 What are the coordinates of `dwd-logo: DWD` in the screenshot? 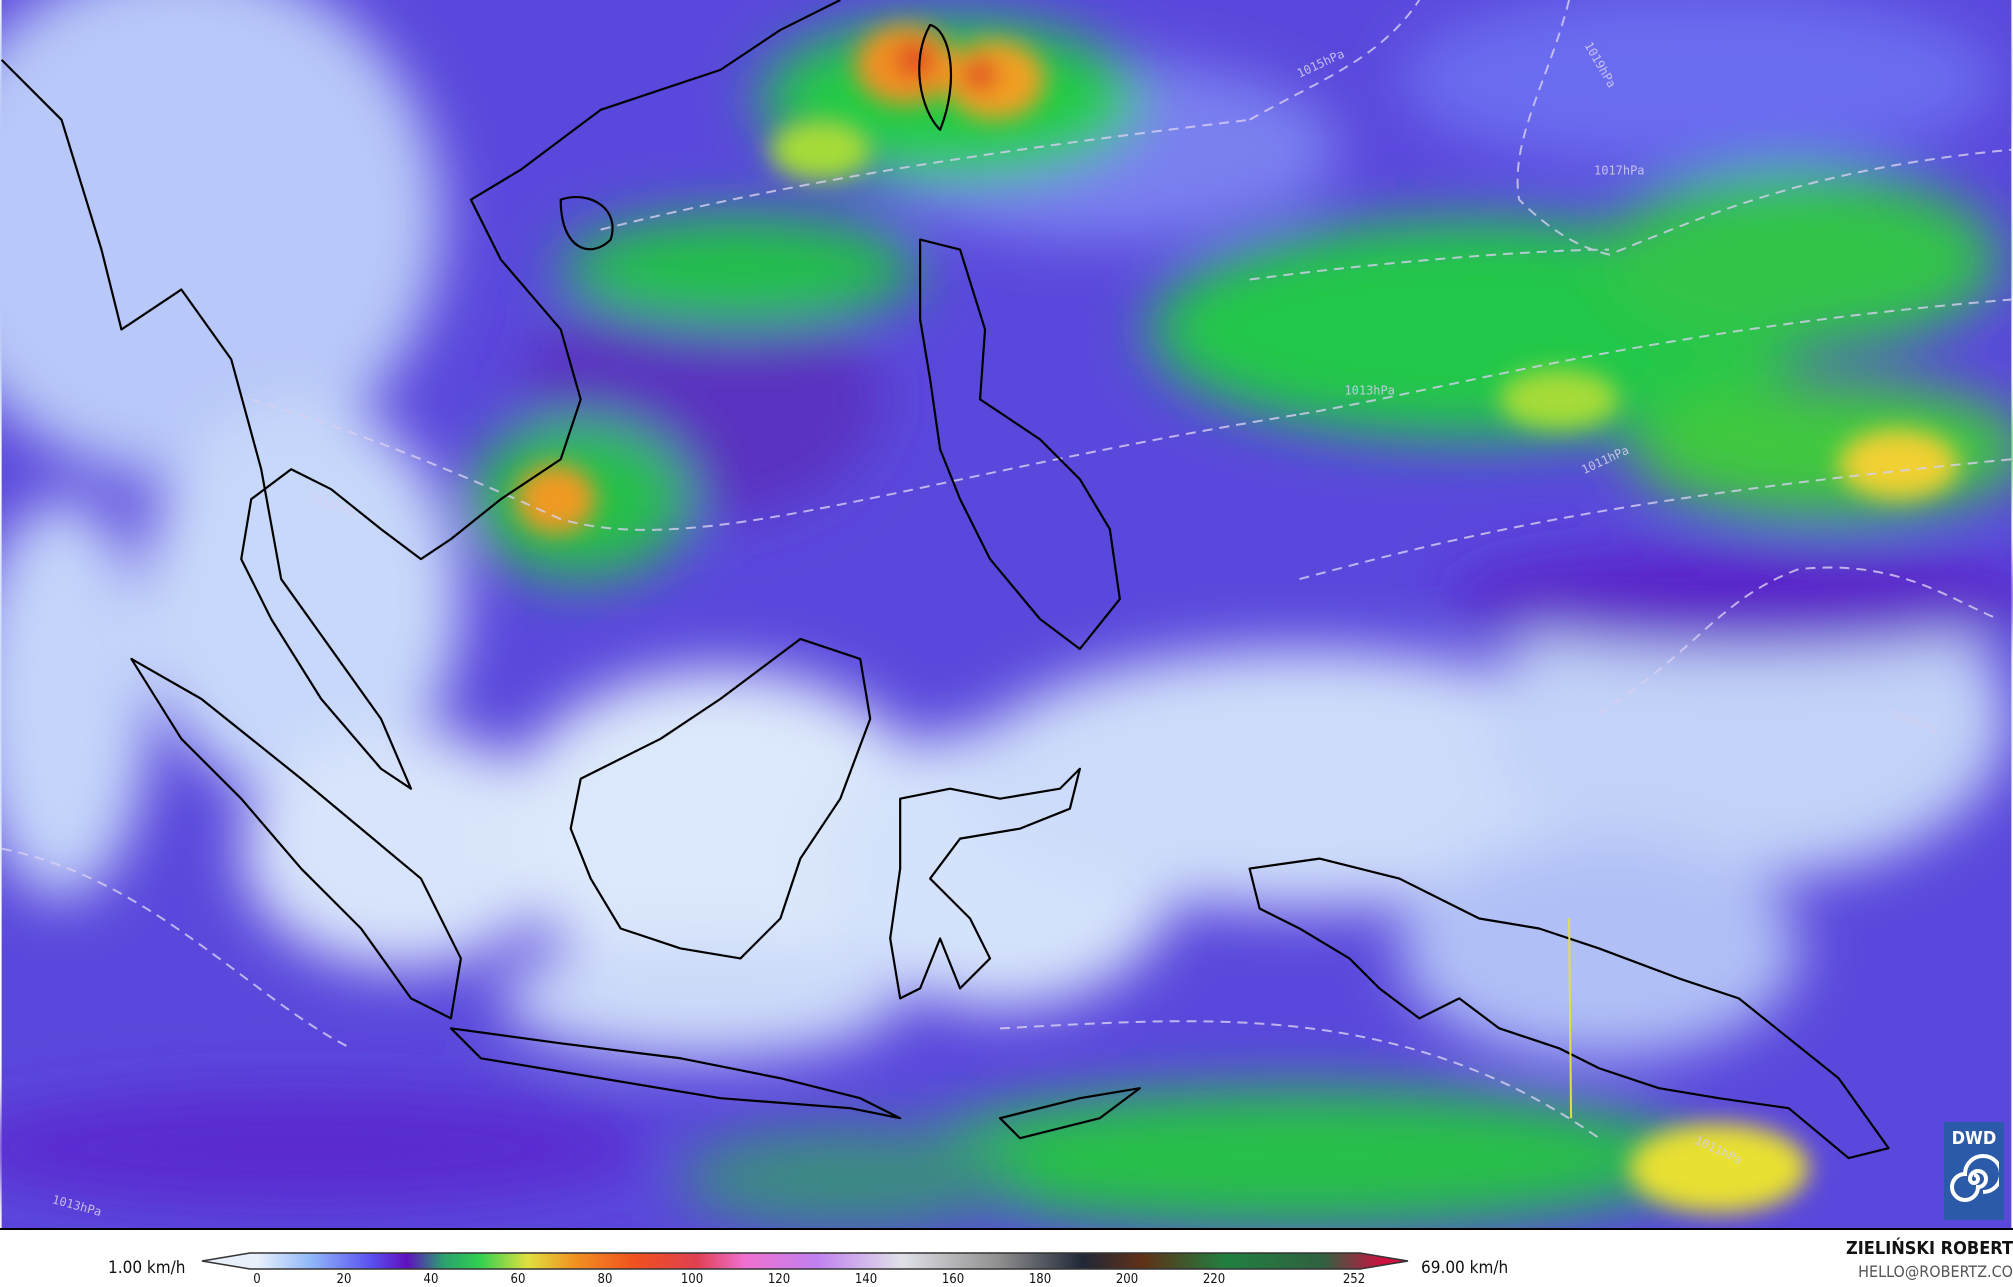 It's located at (1974, 1171).